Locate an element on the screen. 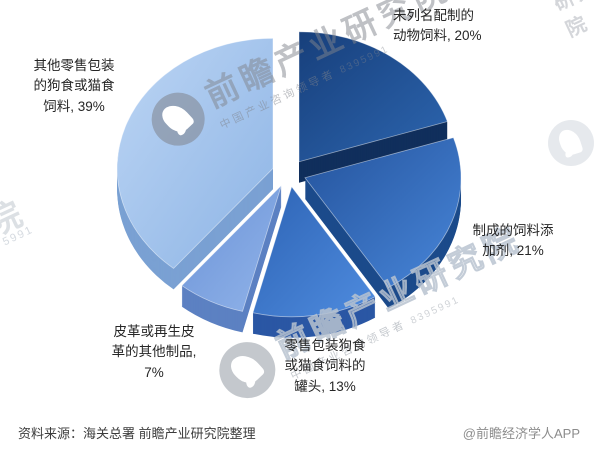  label-line: 7% is located at coordinates (154, 372).